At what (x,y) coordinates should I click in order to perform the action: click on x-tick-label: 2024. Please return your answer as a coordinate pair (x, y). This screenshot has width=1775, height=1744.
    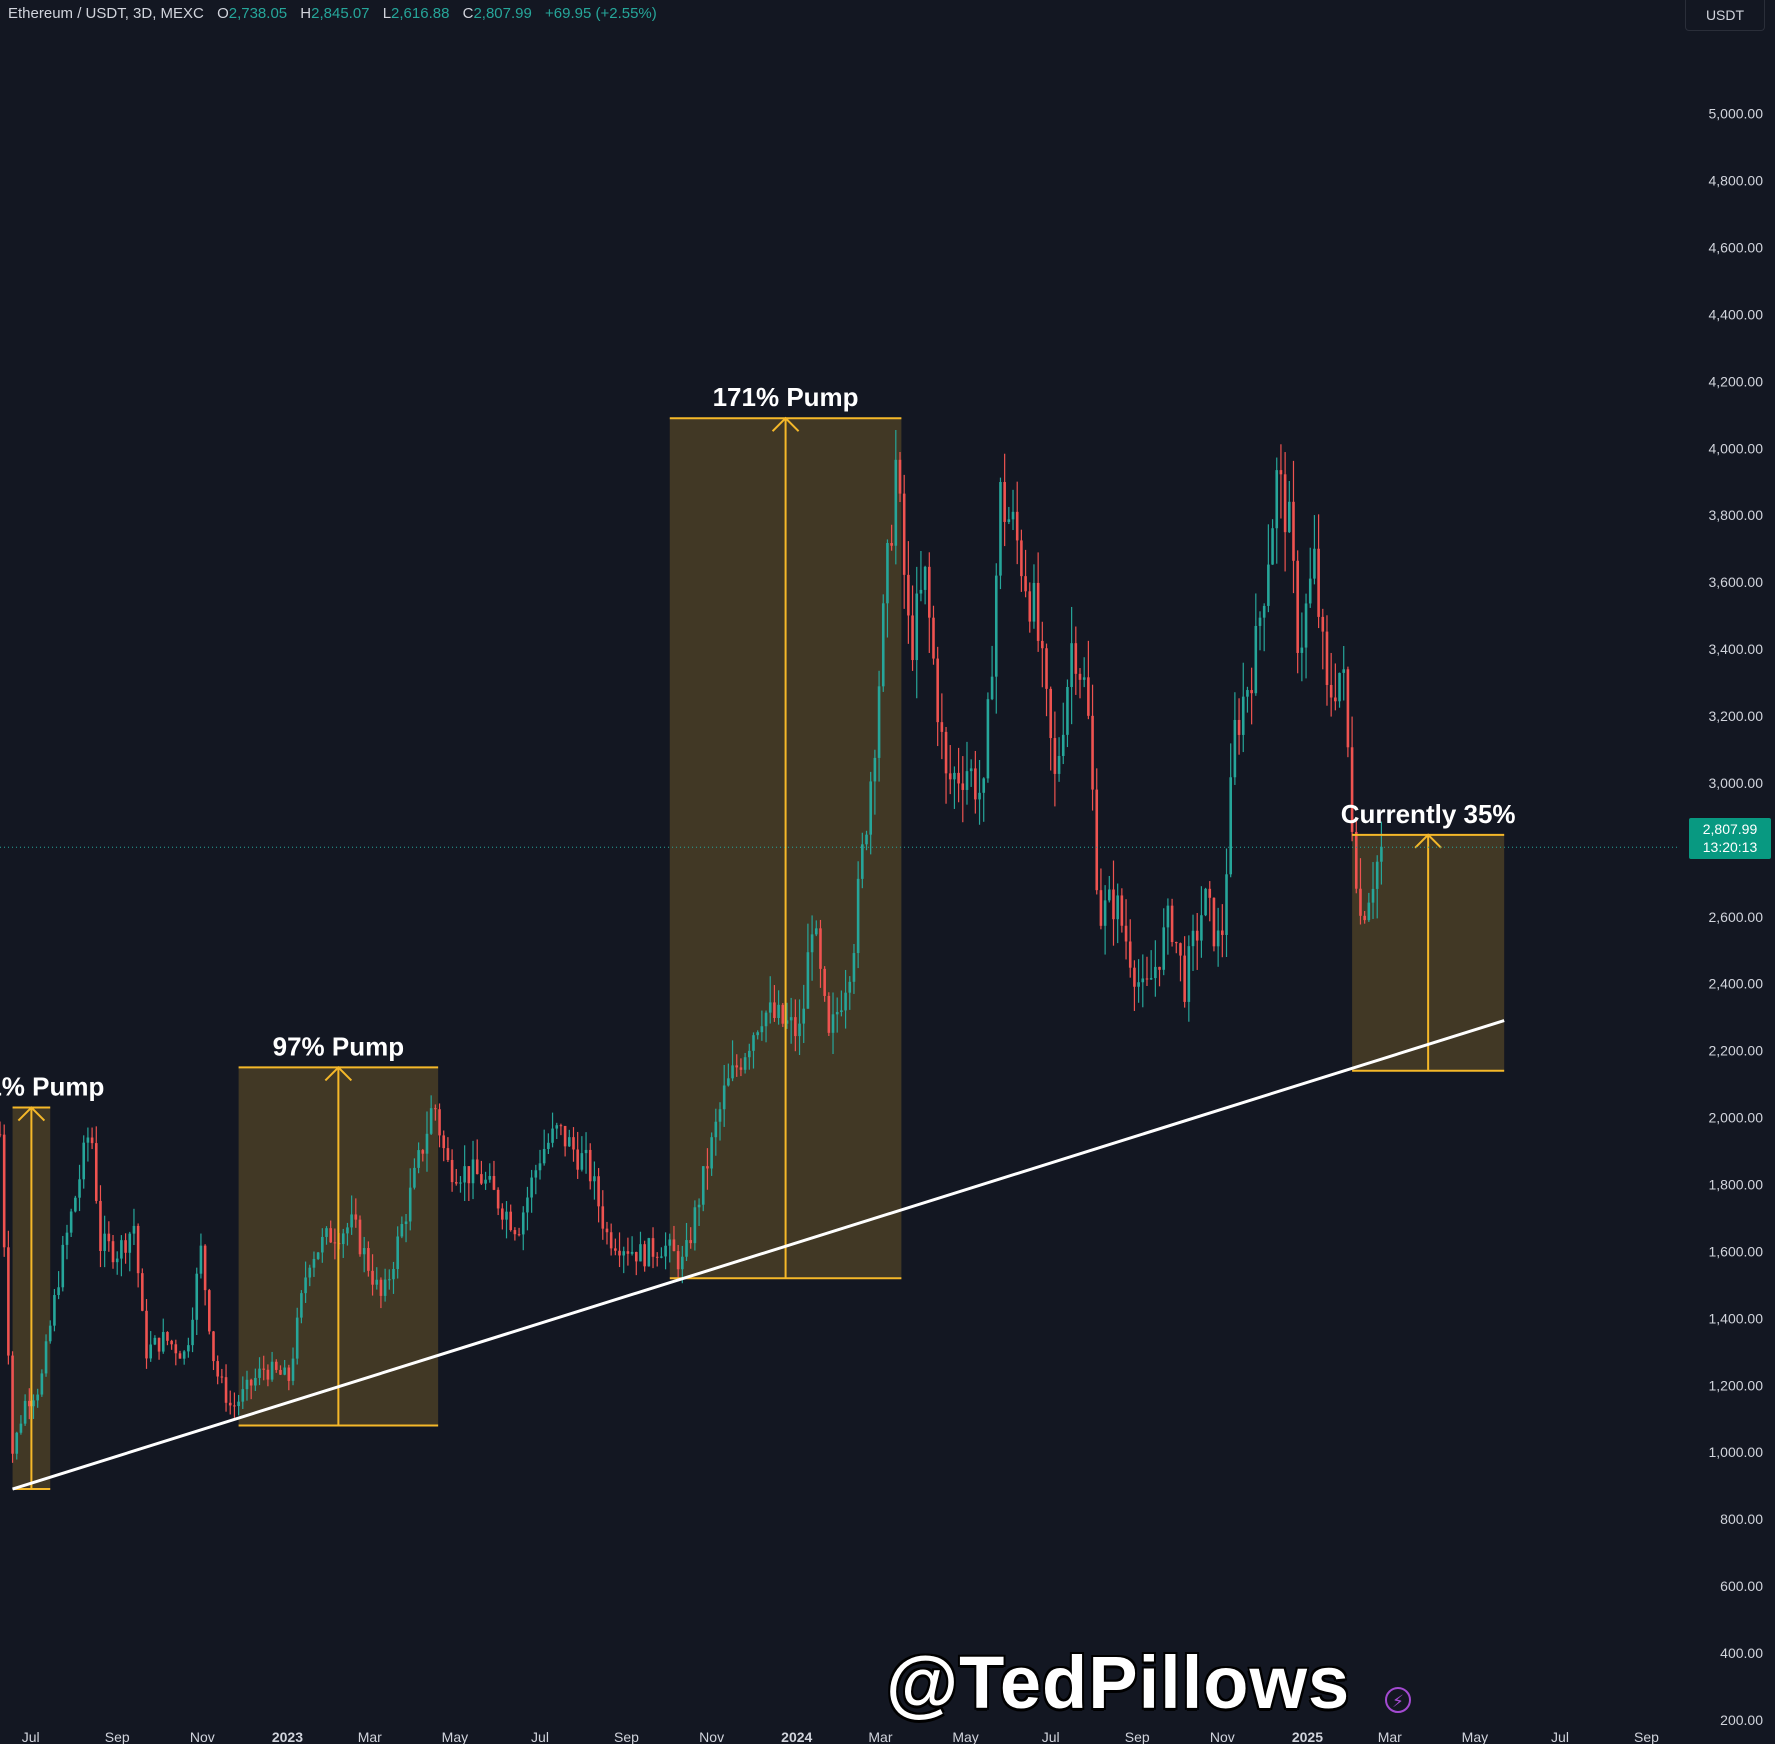
    Looking at the image, I should click on (796, 1736).